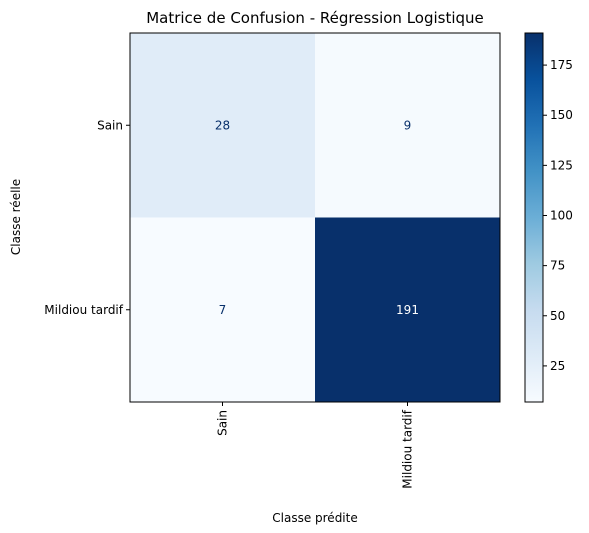 This screenshot has height=533, width=589. What do you see at coordinates (557, 316) in the screenshot?
I see `colorbar-tick-label: 50` at bounding box center [557, 316].